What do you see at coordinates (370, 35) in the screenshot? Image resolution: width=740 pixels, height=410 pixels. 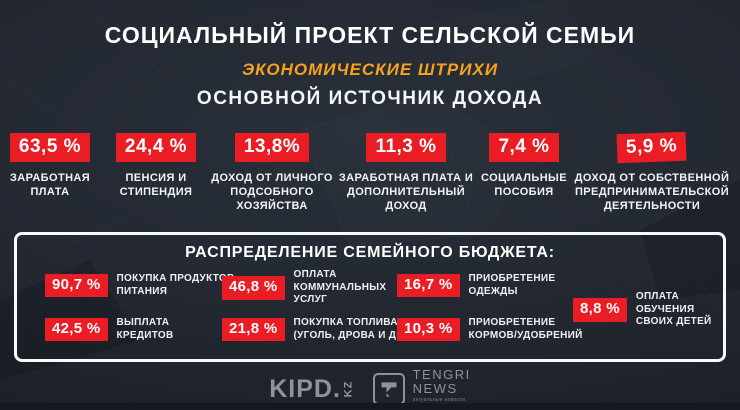 I see `page-title: СОЦИАЛЬНЫЙ ПРОЕКТ СЕЛЬСКОЙ СЕМЬИ` at bounding box center [370, 35].